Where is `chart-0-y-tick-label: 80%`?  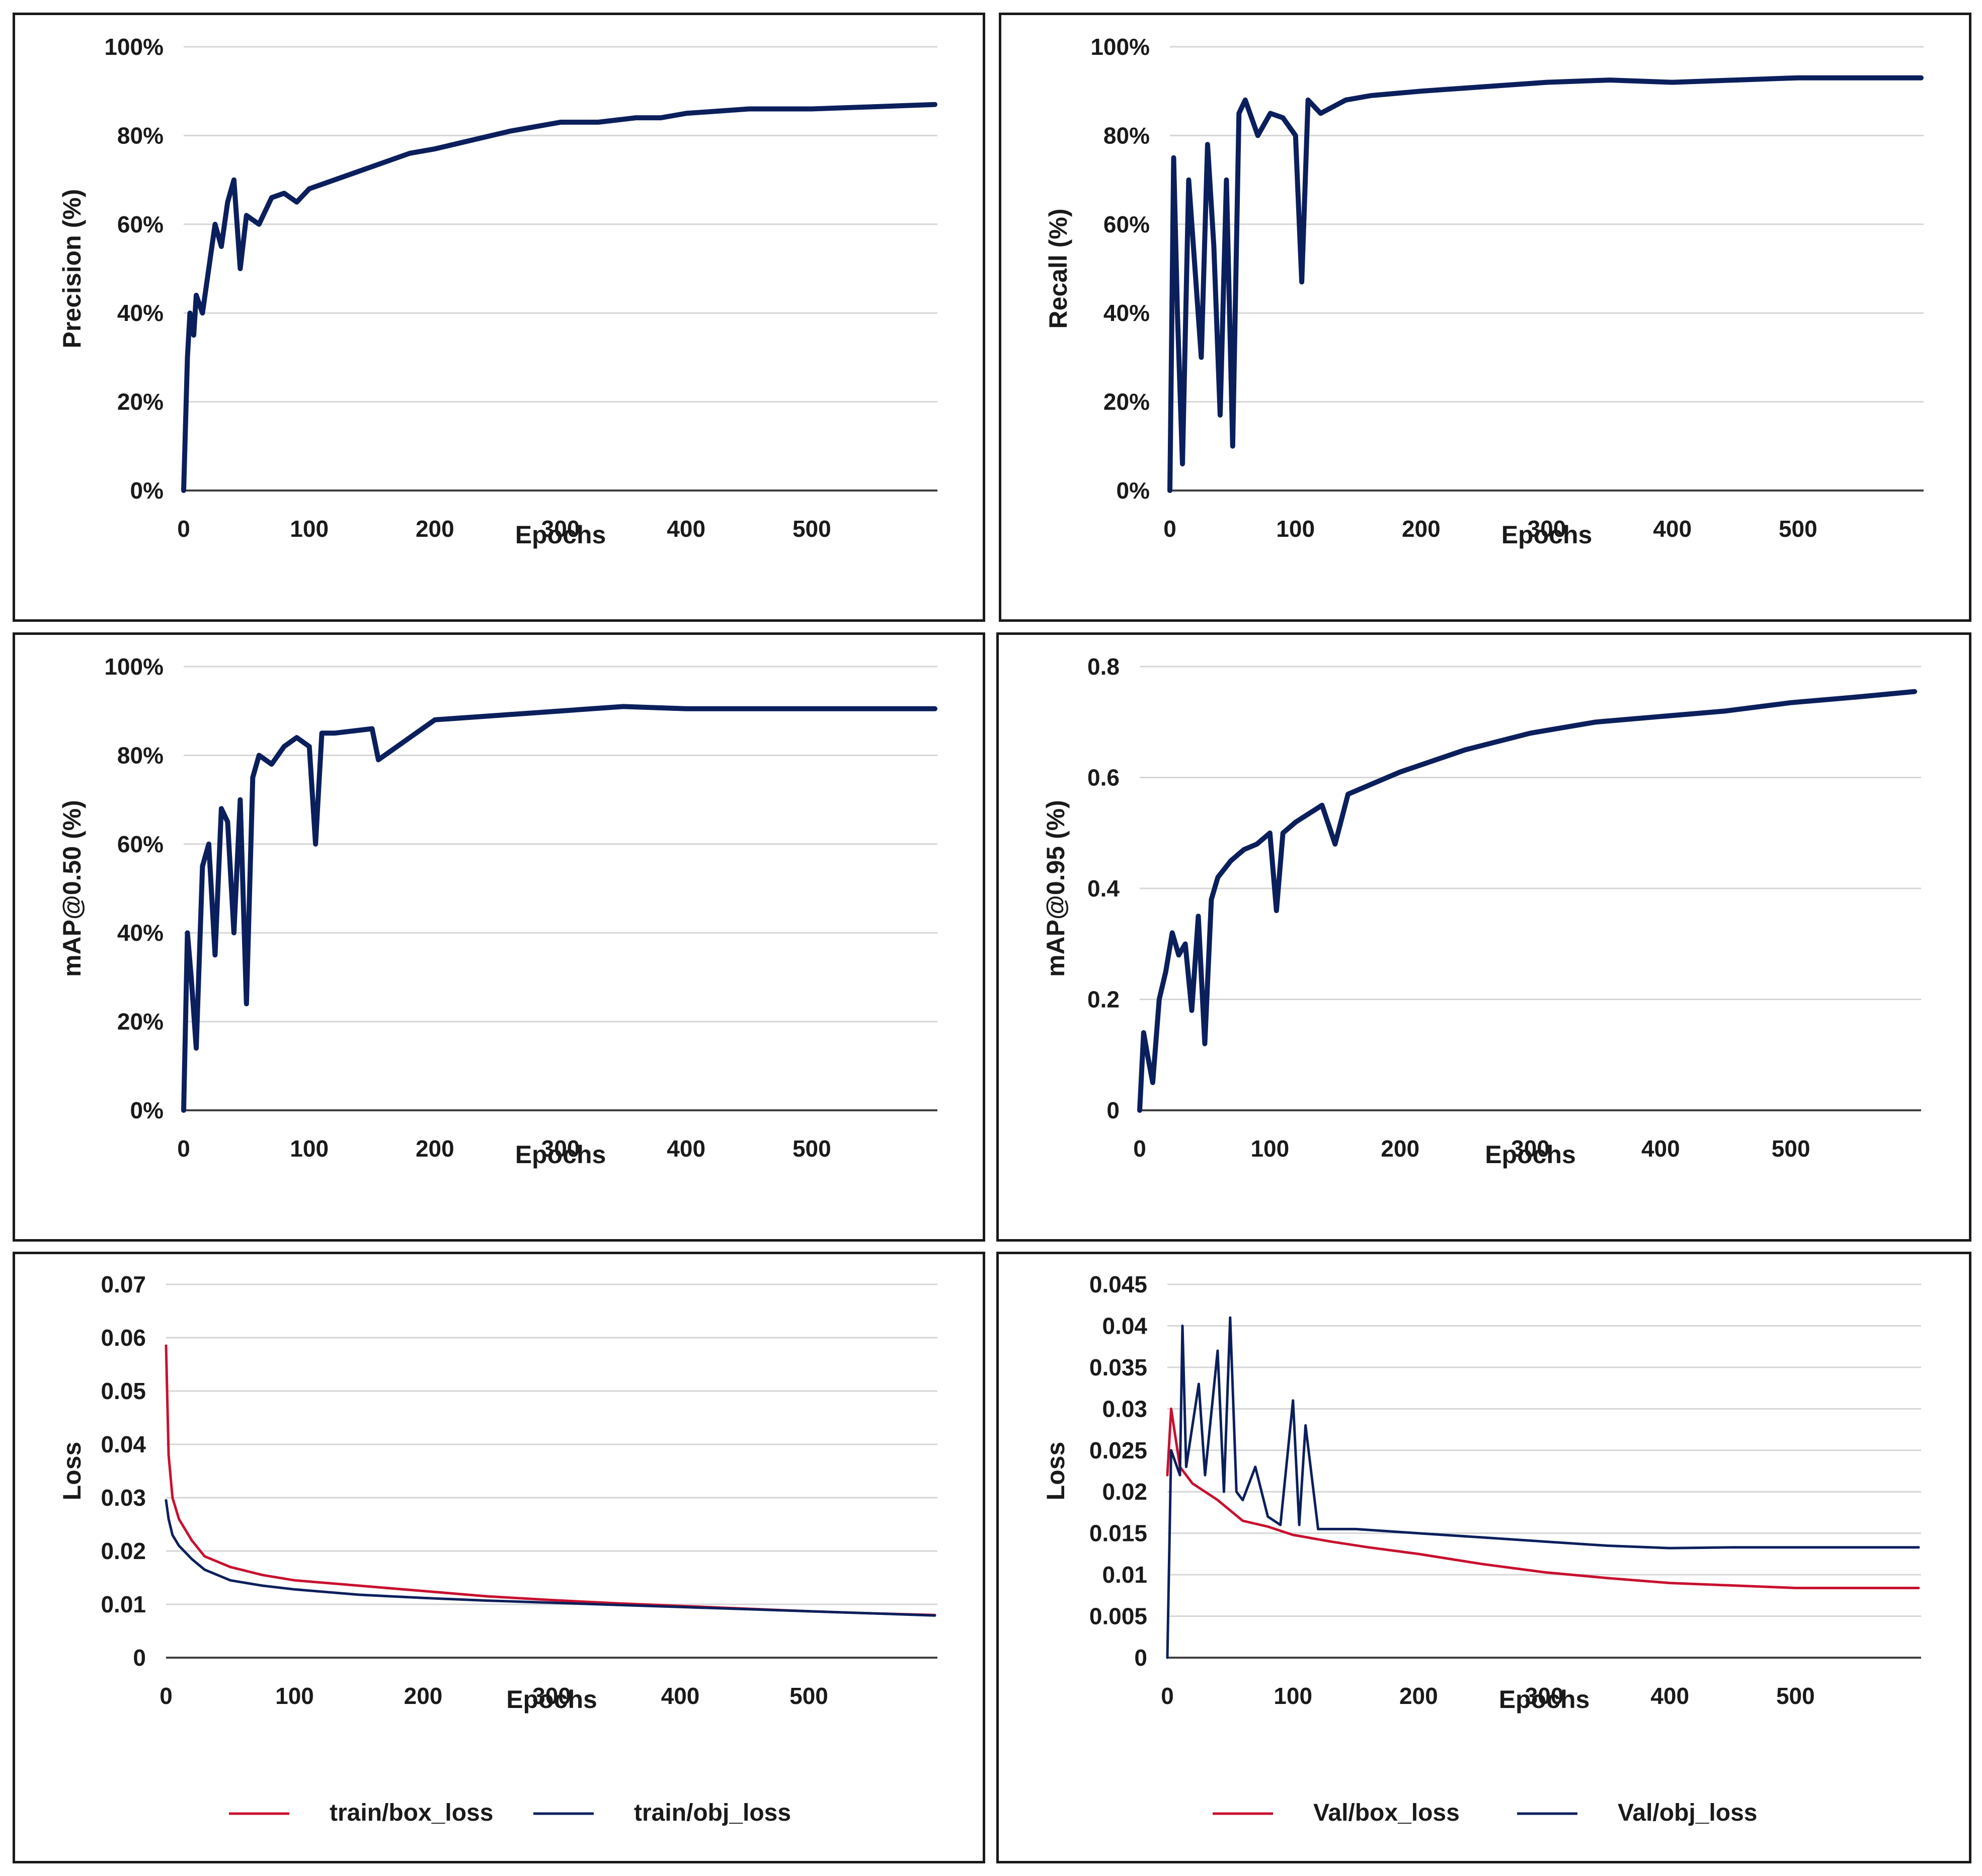 chart-0-y-tick-label: 80% is located at coordinates (140, 135).